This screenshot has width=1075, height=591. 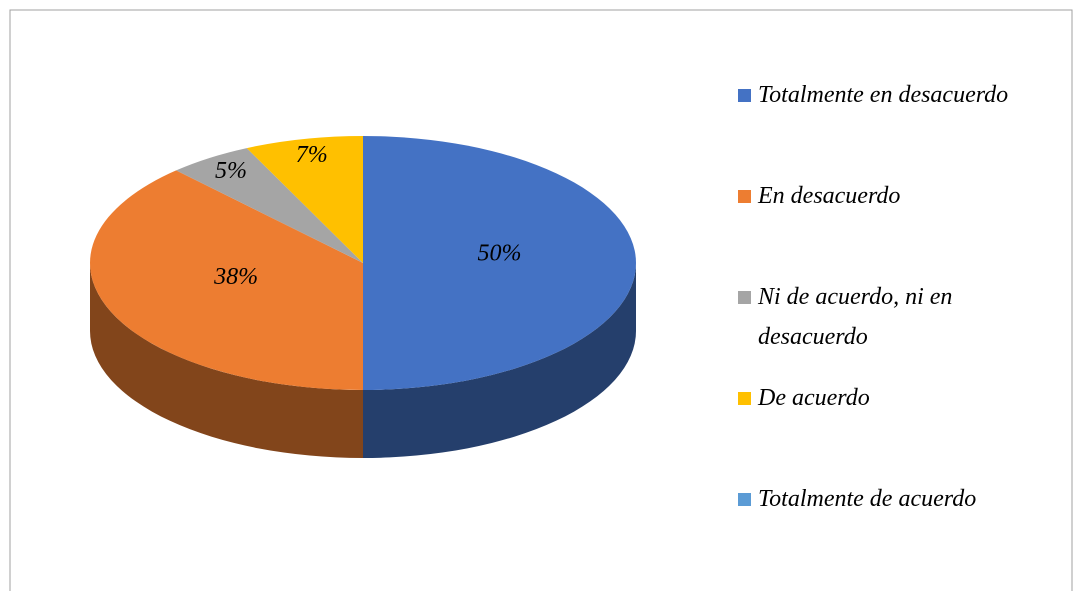 I want to click on legend-item: Totalmente de acuerdo, so click(x=888, y=499).